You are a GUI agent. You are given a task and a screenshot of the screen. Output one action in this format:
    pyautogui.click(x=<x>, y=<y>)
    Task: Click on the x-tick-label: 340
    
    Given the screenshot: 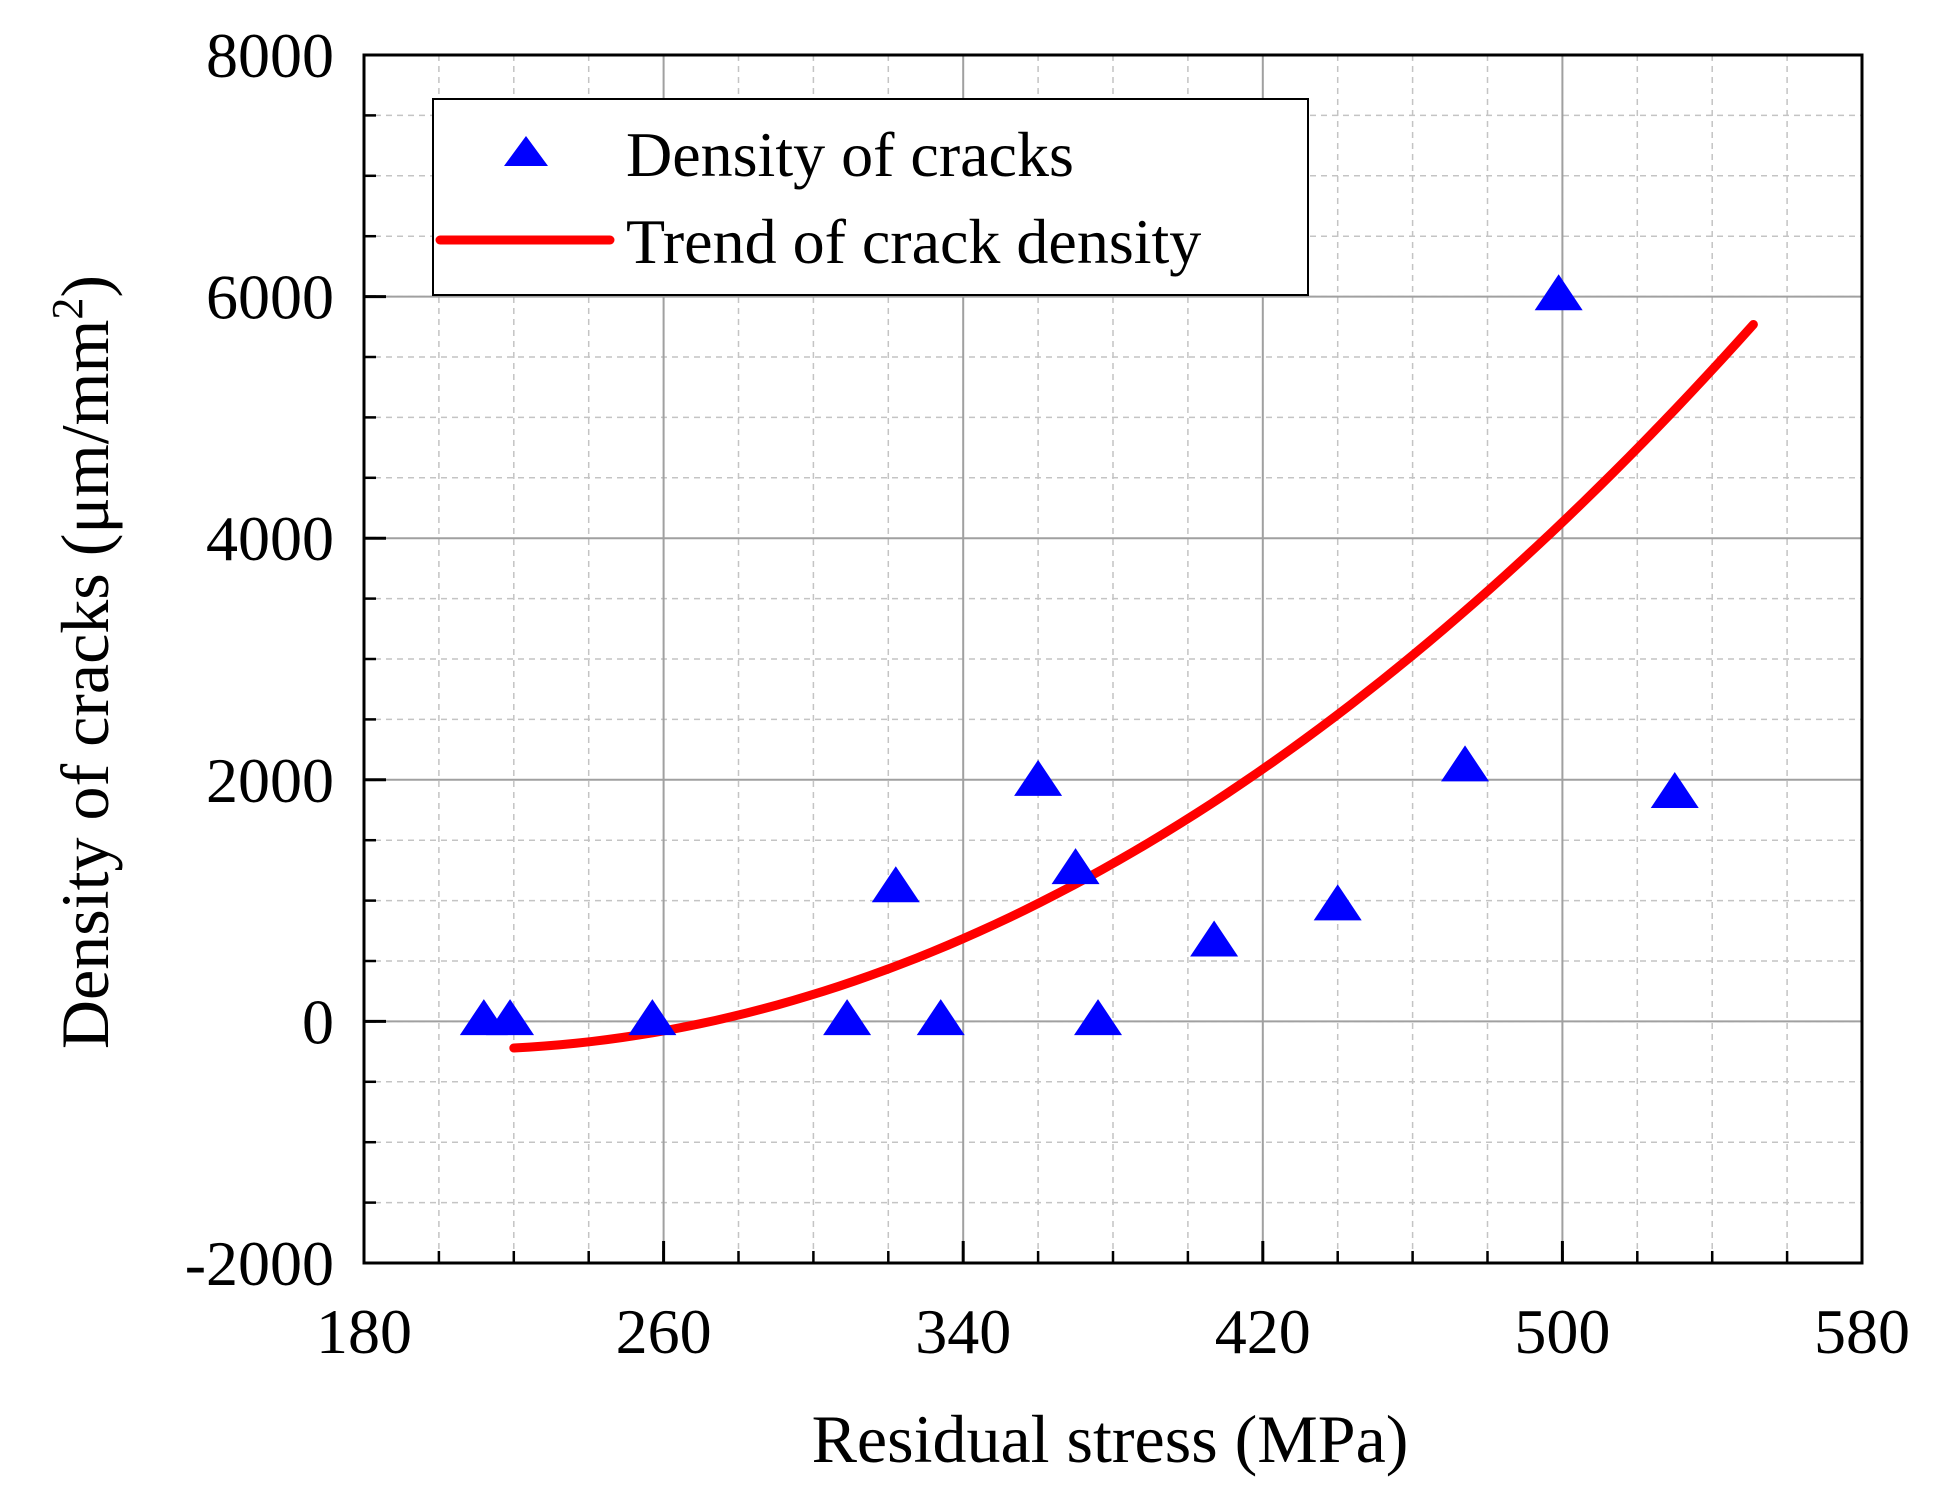 What is the action you would take?
    pyautogui.click(x=963, y=1331)
    